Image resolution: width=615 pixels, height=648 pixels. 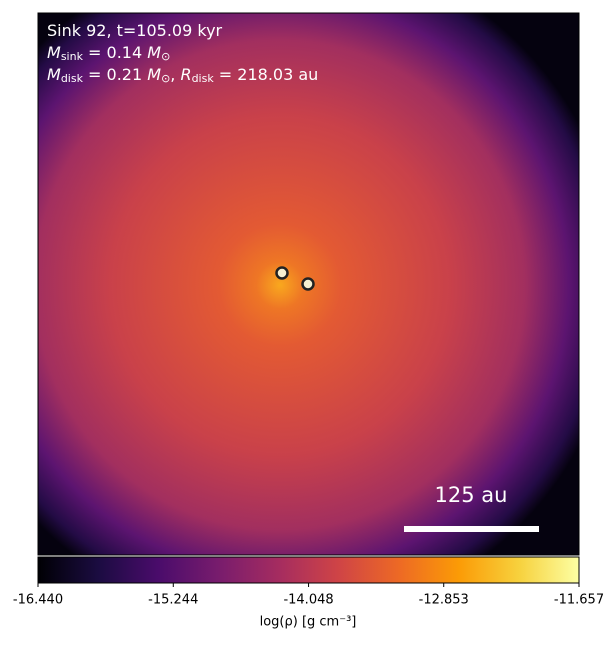 What do you see at coordinates (308, 570) in the screenshot?
I see `colorbar` at bounding box center [308, 570].